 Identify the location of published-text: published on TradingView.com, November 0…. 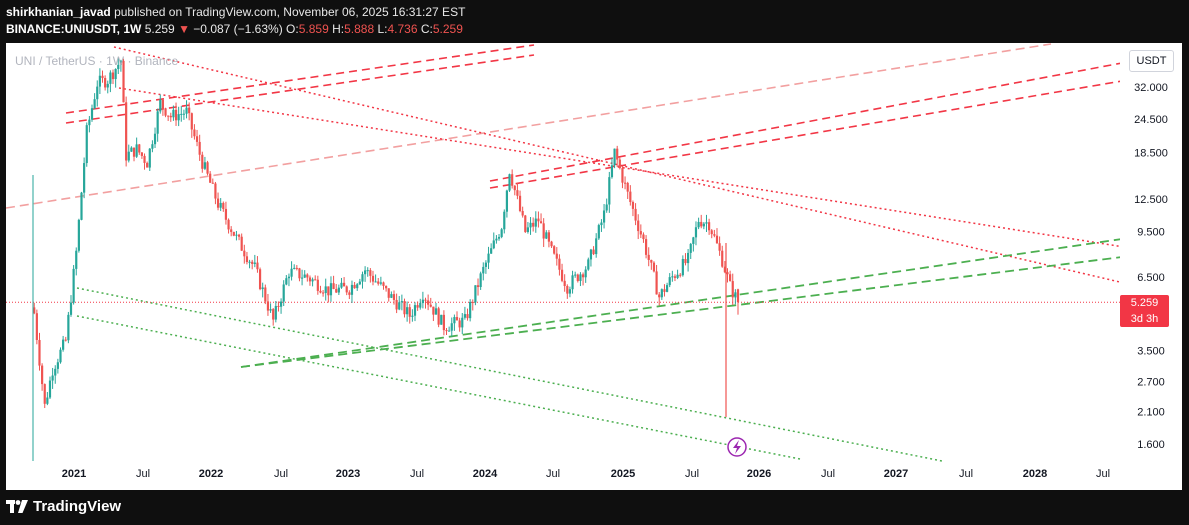
(290, 12).